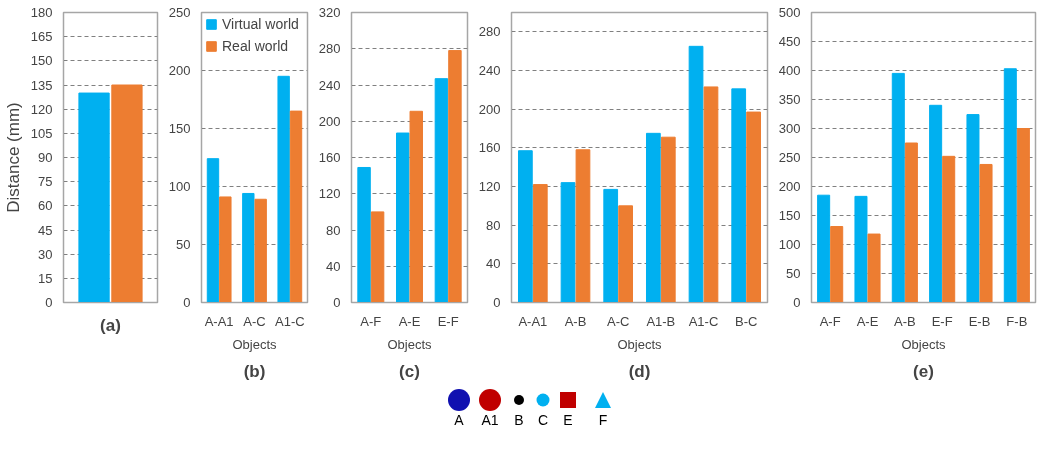 The width and height of the screenshot is (1043, 450). I want to click on y-tick-label: 165, so click(41, 37).